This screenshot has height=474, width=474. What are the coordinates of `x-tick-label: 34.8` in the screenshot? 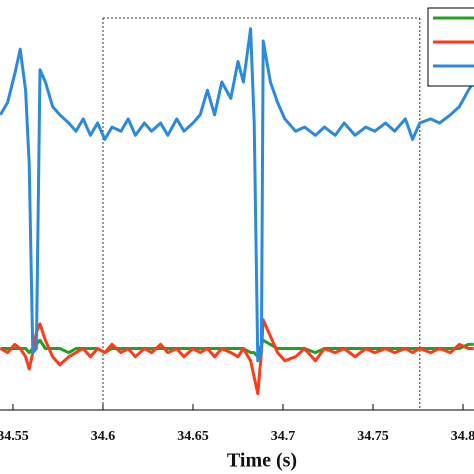 It's located at (462, 436).